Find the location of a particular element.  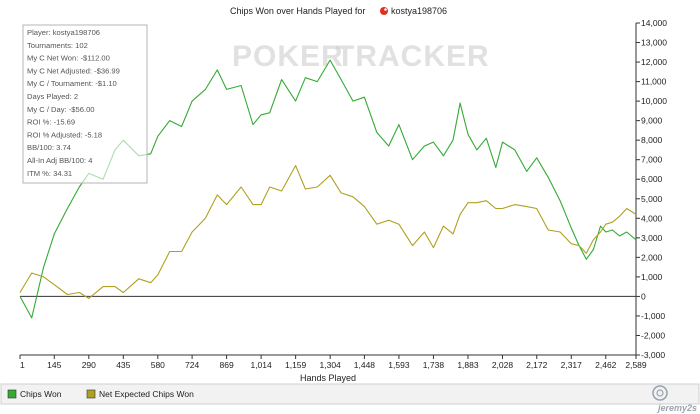

y-tick-label: -2,000 is located at coordinates (653, 335).